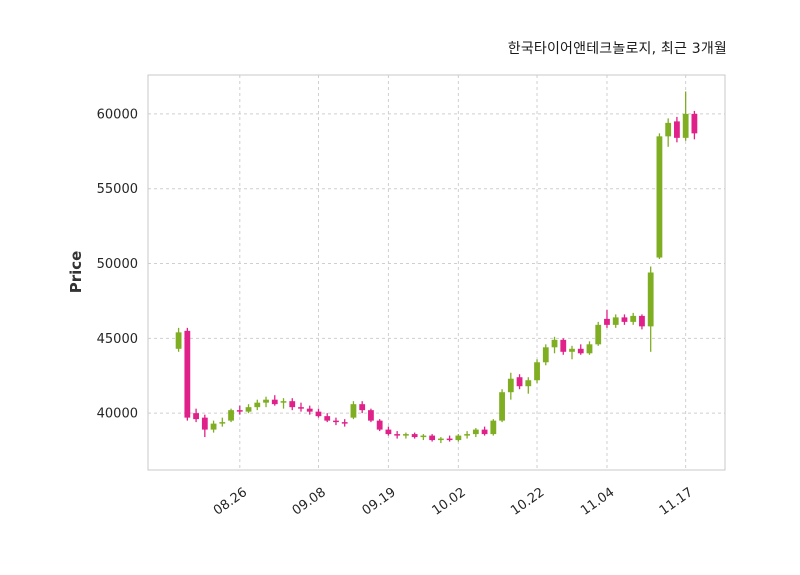  Describe the element at coordinates (76, 272) in the screenshot. I see `y-axis-label: Price` at that location.